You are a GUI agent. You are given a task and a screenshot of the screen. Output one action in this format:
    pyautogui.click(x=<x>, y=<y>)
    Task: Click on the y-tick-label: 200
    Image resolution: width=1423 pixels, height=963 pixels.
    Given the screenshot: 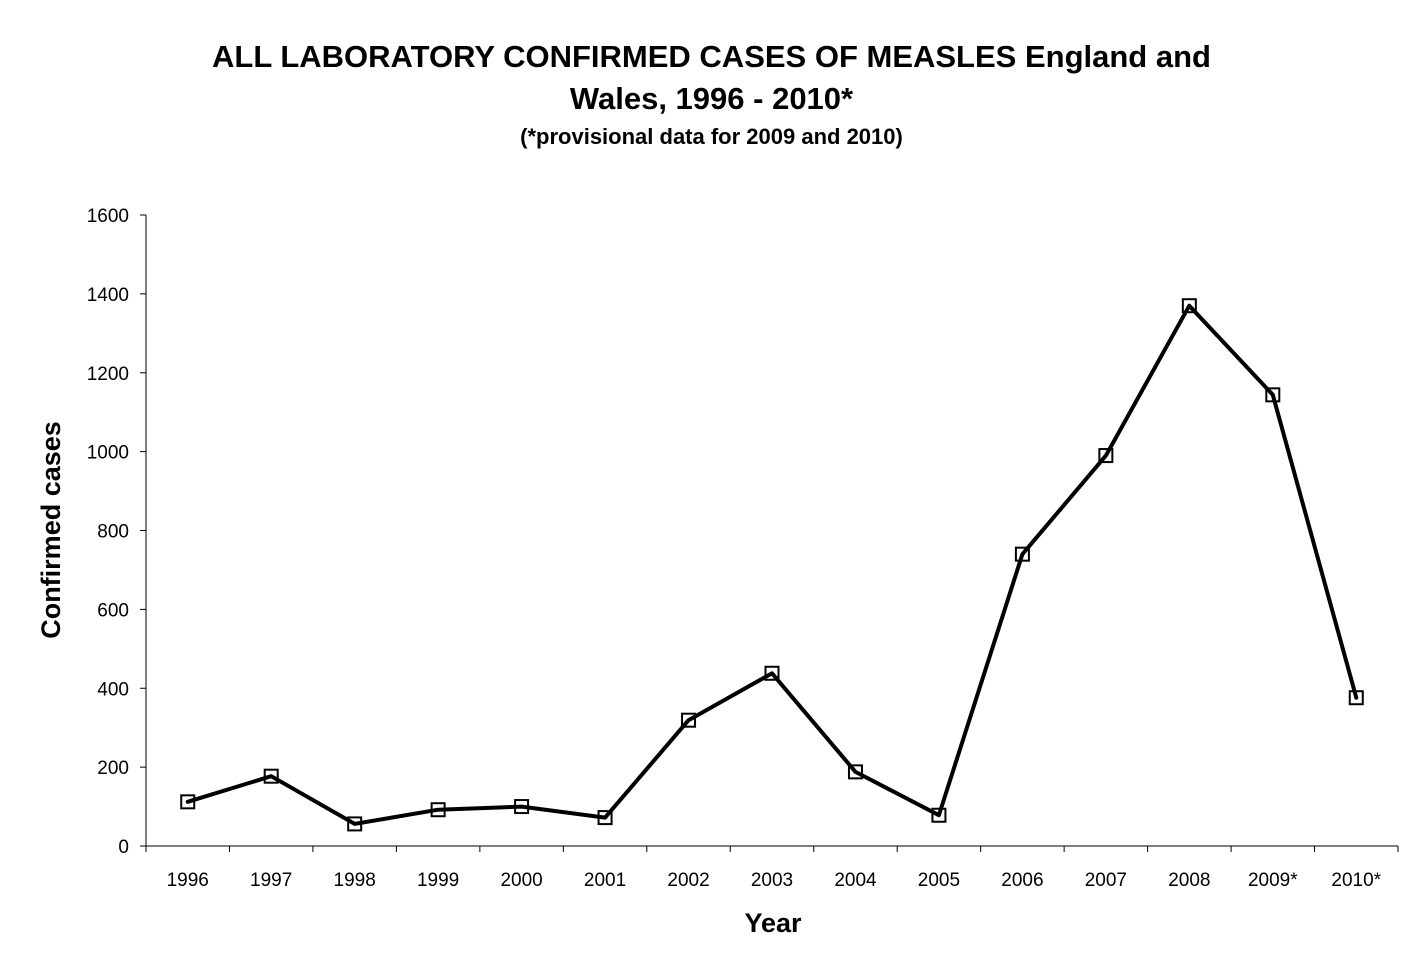 What is the action you would take?
    pyautogui.click(x=113, y=768)
    